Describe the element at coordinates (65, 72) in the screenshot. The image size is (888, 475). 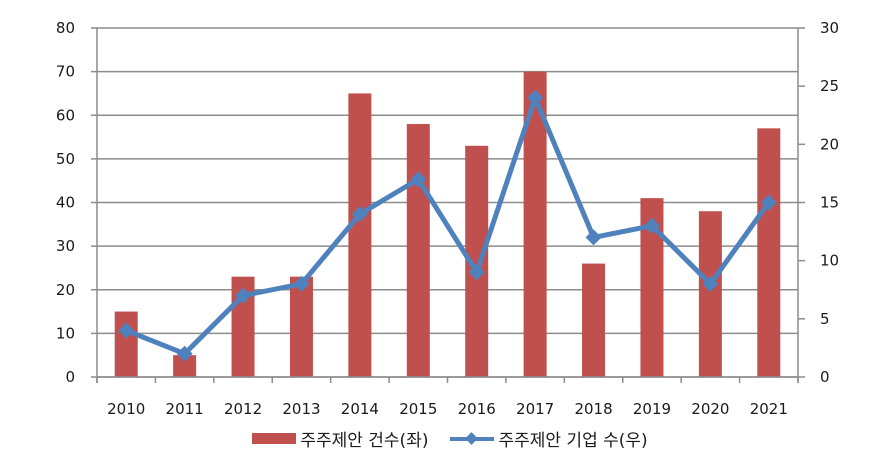
I see `left-axis-tick-label: 70` at that location.